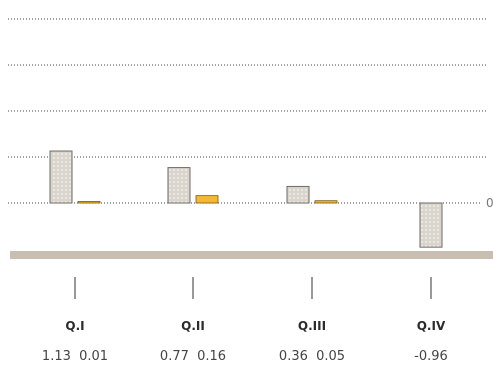  What do you see at coordinates (431, 326) in the screenshot?
I see `category-label: Q.IV` at bounding box center [431, 326].